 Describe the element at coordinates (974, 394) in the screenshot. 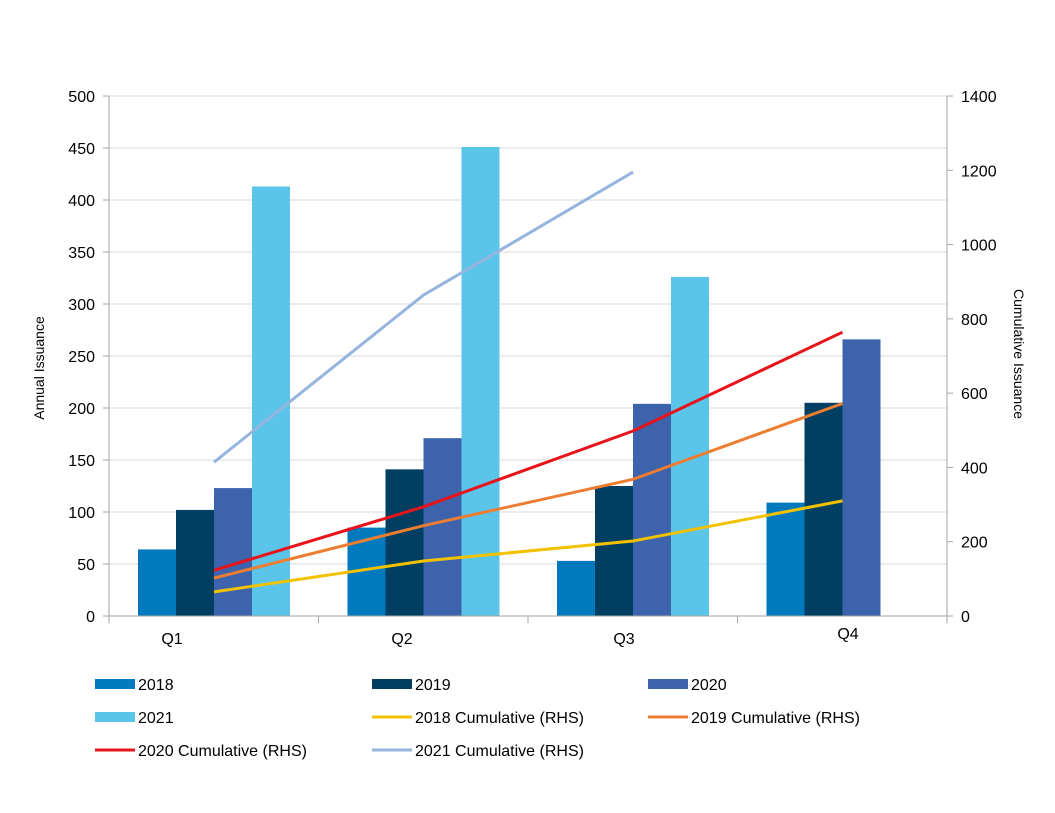

I see `y2-tick-label: 600` at that location.